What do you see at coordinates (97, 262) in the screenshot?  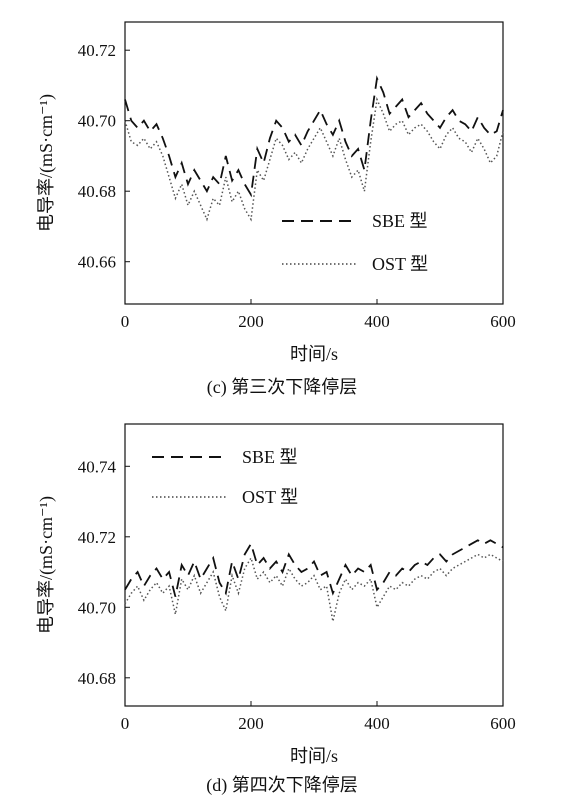 I see `y-tick-label: 40.66` at bounding box center [97, 262].